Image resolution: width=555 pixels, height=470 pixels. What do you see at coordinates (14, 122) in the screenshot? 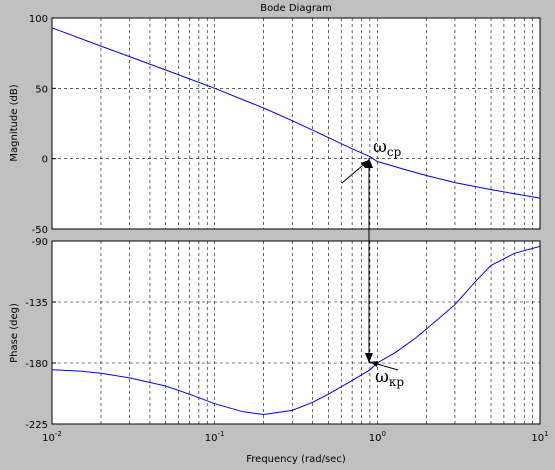
I see `magnitude-y-label: Magnitude (dB)` at bounding box center [14, 122].